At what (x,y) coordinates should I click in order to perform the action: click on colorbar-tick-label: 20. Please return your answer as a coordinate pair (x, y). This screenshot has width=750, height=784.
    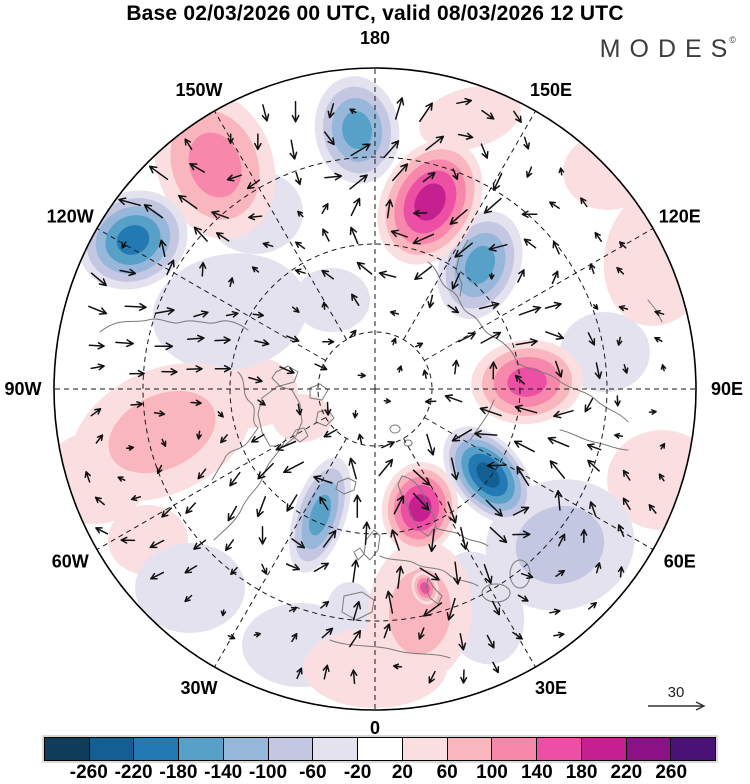
    Looking at the image, I should click on (402, 772).